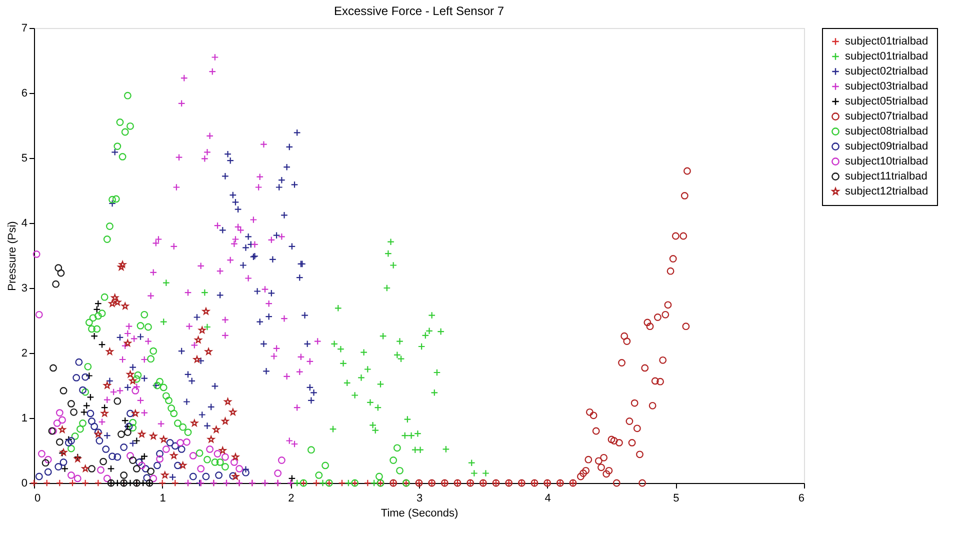 The height and width of the screenshot is (533, 969). Describe the element at coordinates (801, 498) in the screenshot. I see `x-tick-label: 6` at that location.